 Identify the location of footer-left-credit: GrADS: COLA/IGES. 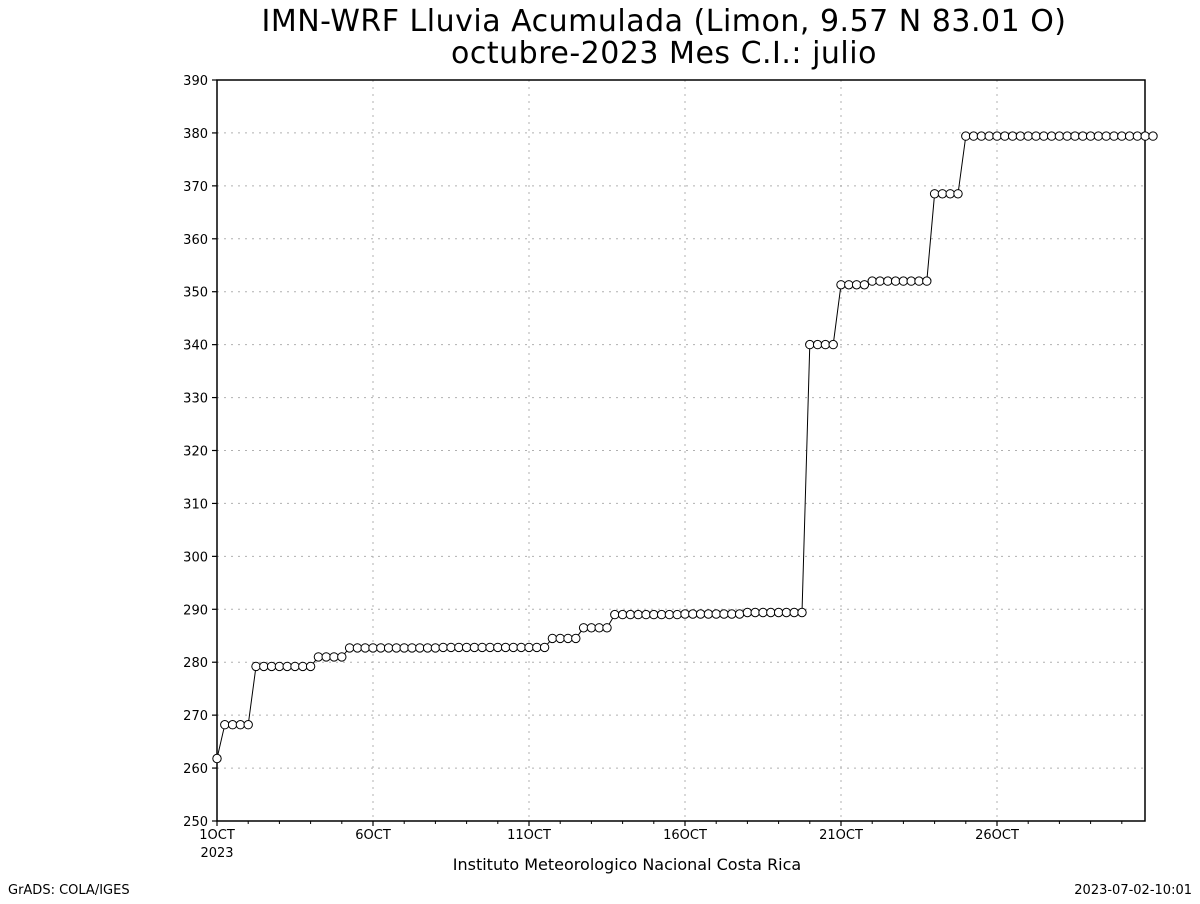
(69, 890).